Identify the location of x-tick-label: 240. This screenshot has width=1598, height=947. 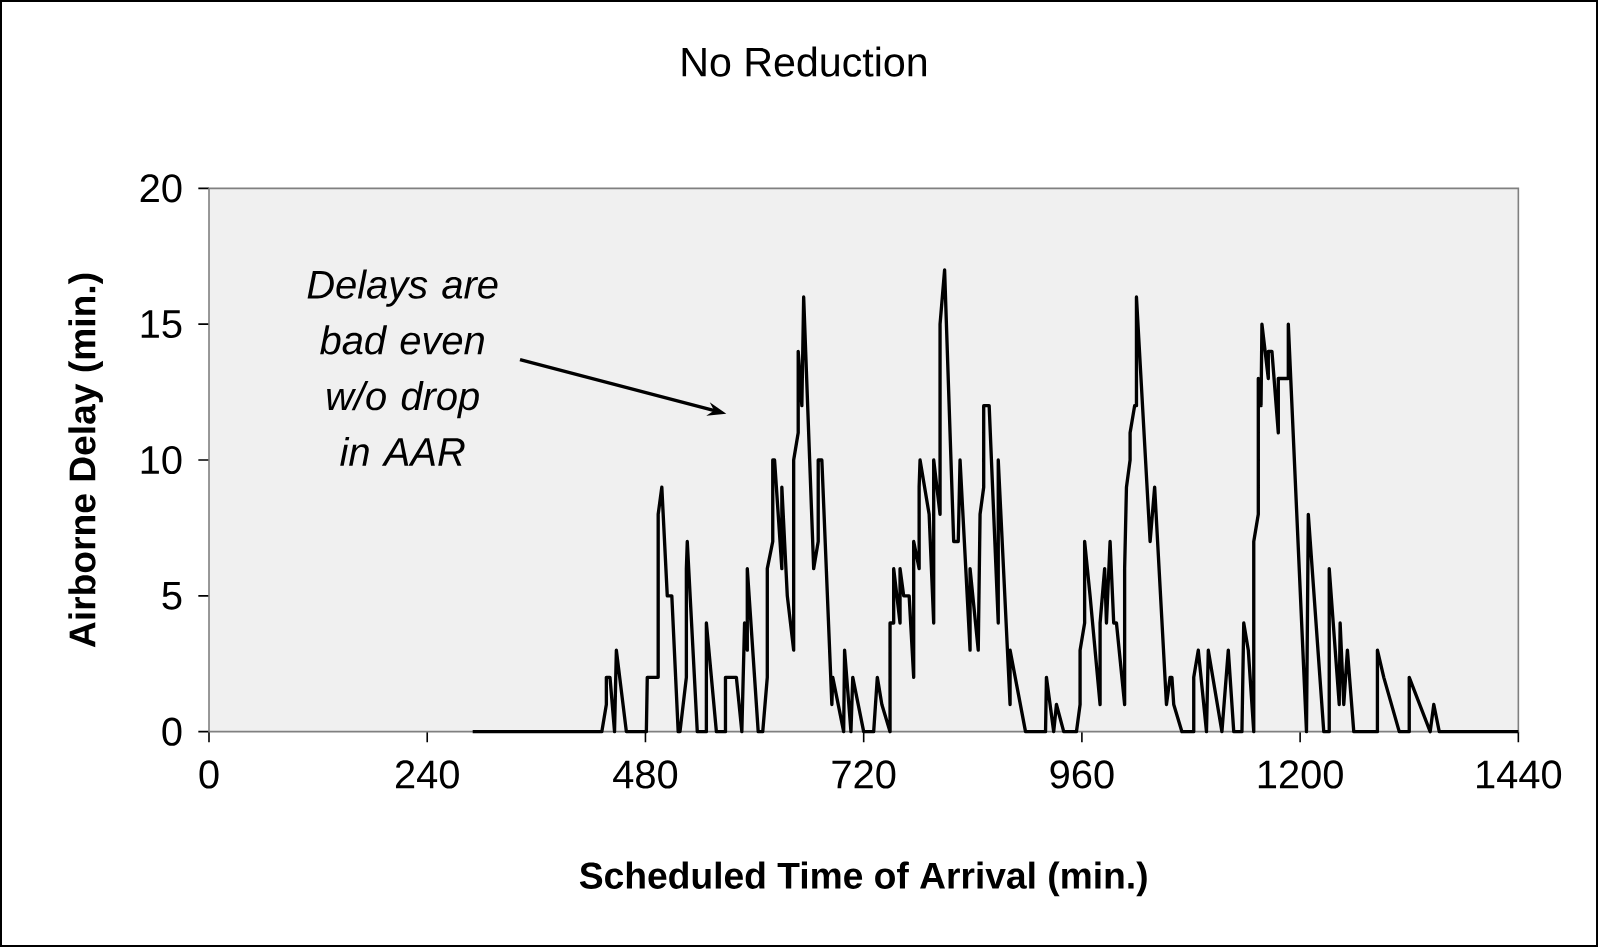
(427, 774).